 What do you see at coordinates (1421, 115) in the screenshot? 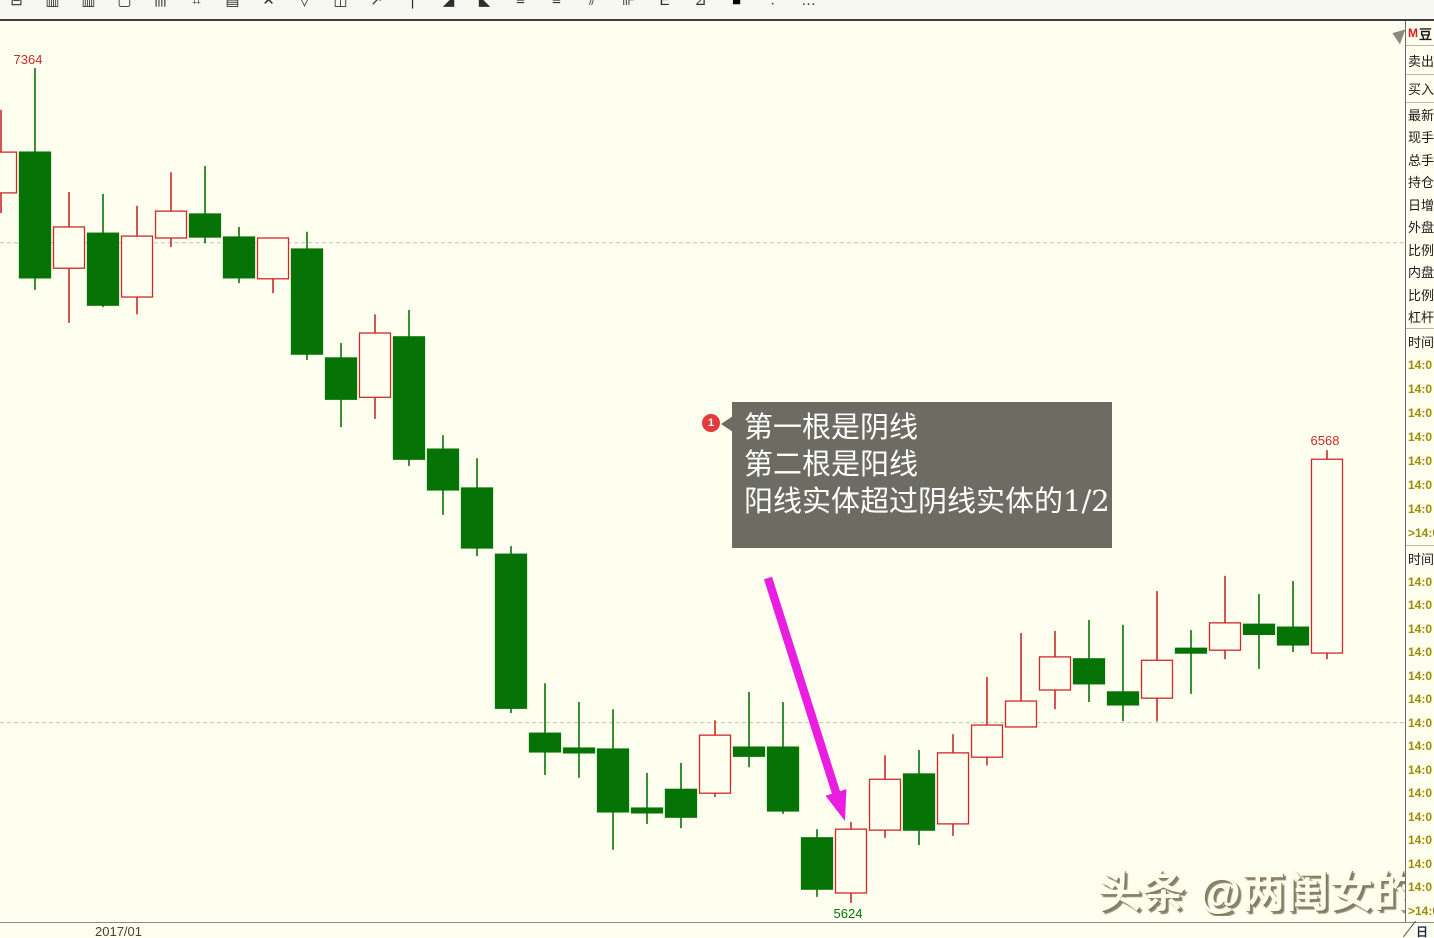
I see `sidebar-field: 最新` at bounding box center [1421, 115].